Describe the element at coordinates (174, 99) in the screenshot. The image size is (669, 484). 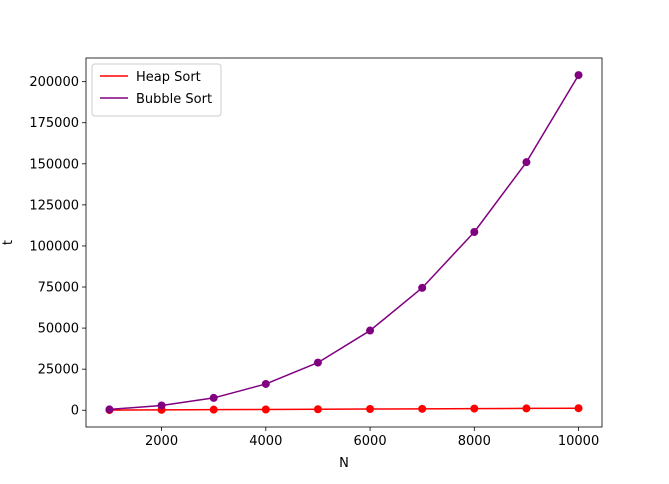
I see `legend-label: Bubble Sort` at that location.